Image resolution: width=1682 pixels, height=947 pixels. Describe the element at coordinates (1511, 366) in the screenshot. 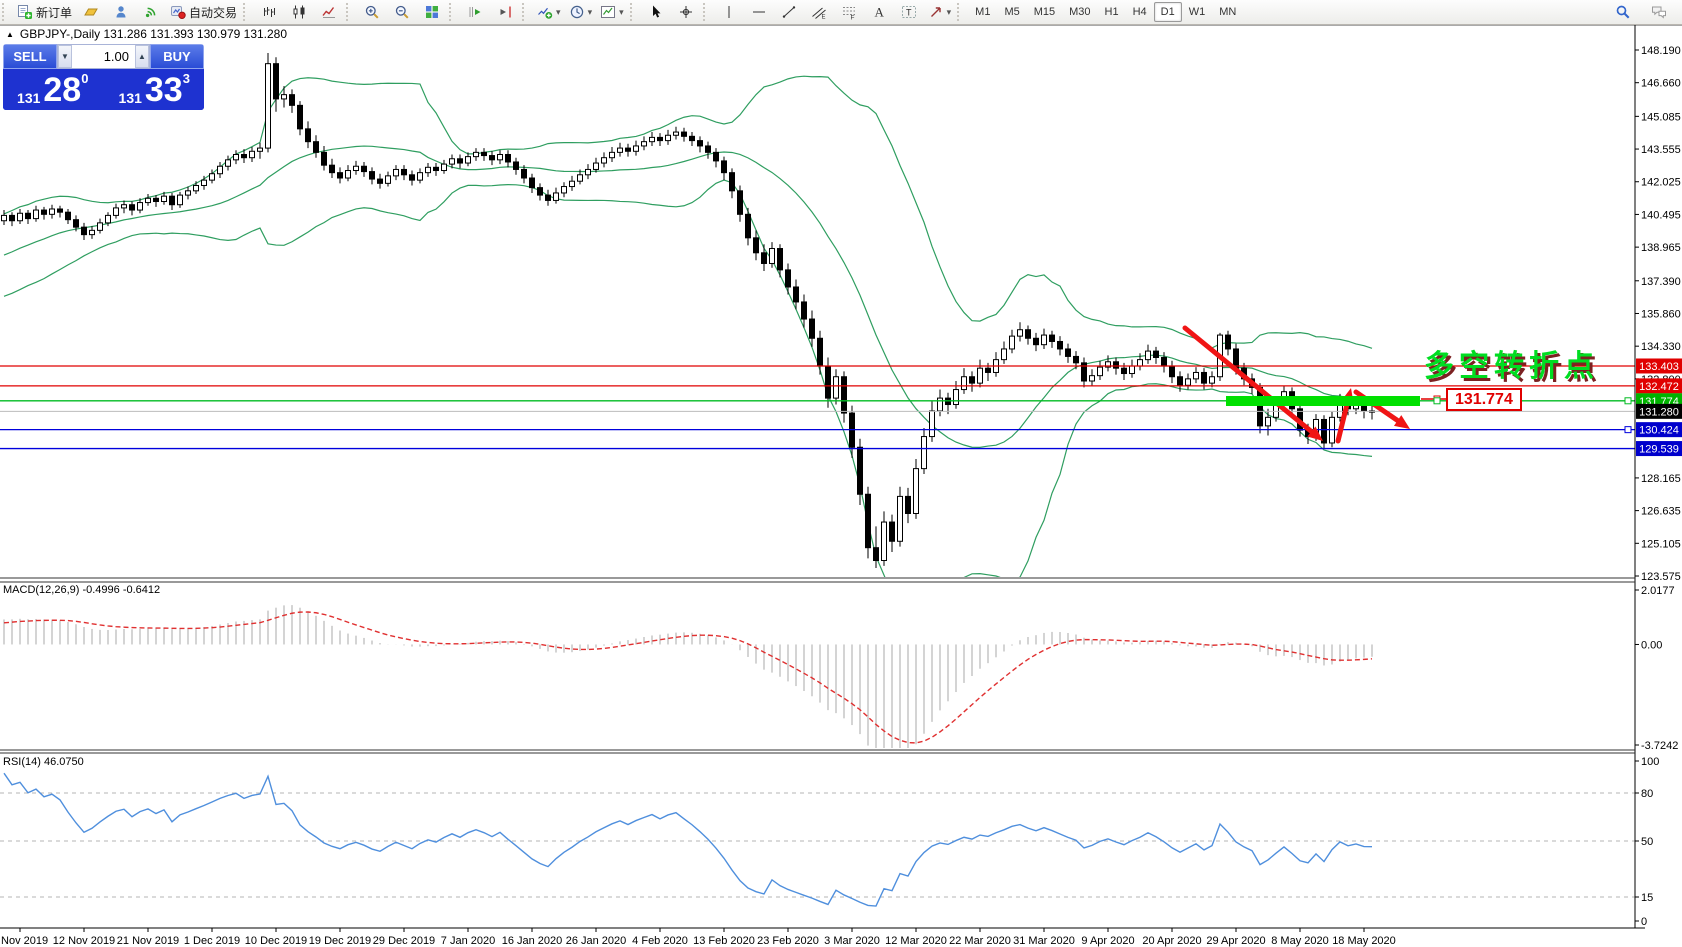

I see `trend-annotation-text: 多空转折点` at that location.